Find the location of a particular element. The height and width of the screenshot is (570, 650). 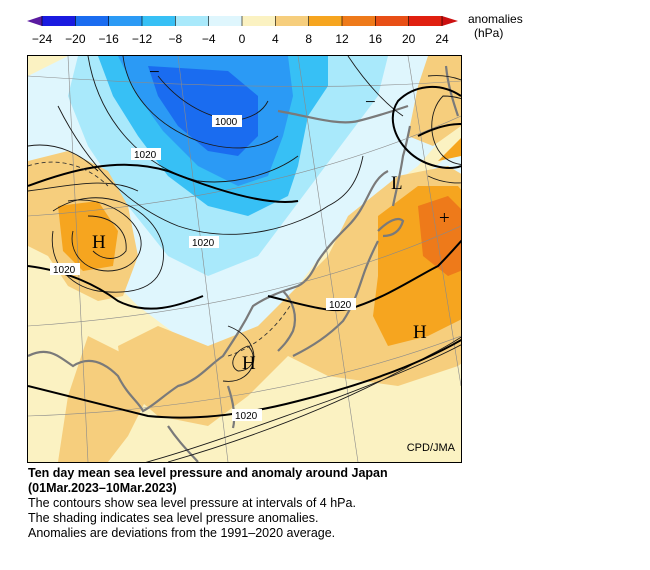

caption-title-line2: (01Mar.2023–10Mar.2023) is located at coordinates (102, 488).